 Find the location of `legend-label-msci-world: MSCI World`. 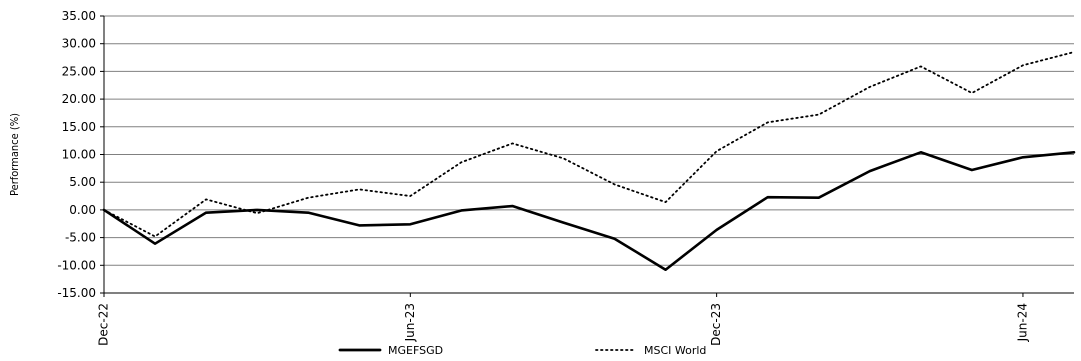

legend-label-msci-world: MSCI World is located at coordinates (675, 350).